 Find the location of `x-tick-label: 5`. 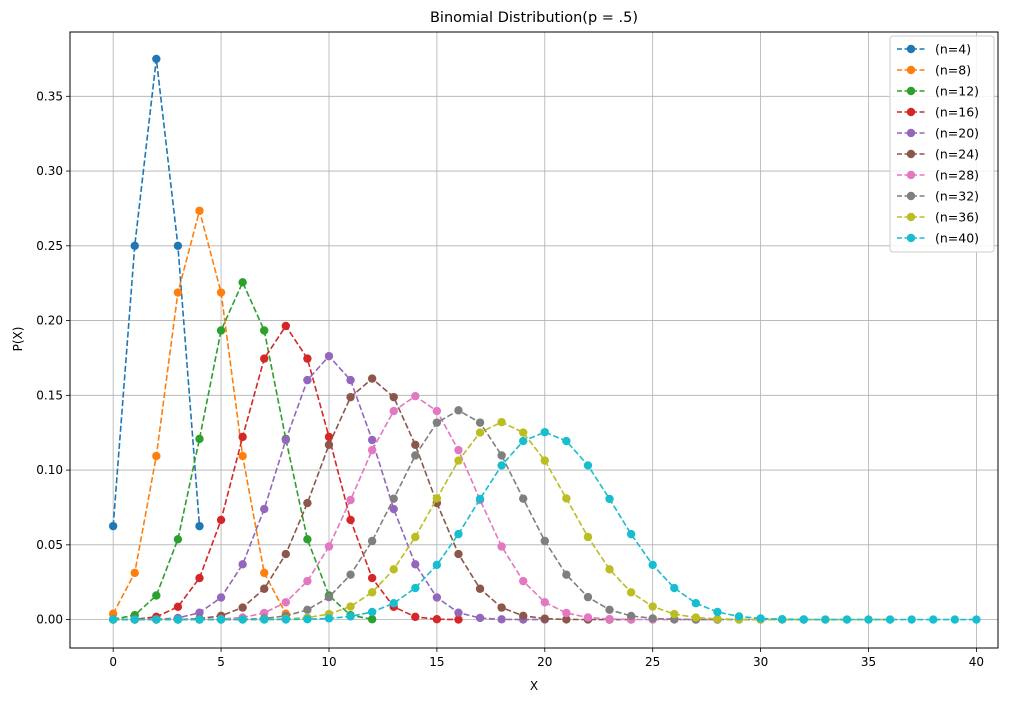

x-tick-label: 5 is located at coordinates (221, 662).